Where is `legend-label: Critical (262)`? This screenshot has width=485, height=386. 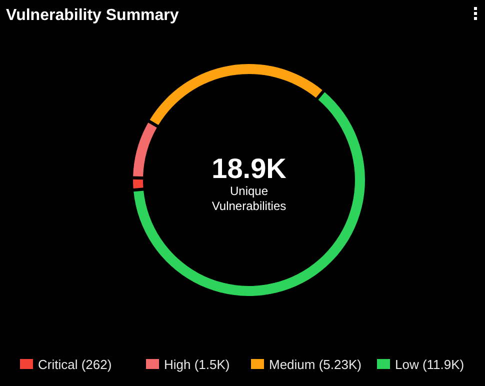 legend-label: Critical (262) is located at coordinates (75, 364).